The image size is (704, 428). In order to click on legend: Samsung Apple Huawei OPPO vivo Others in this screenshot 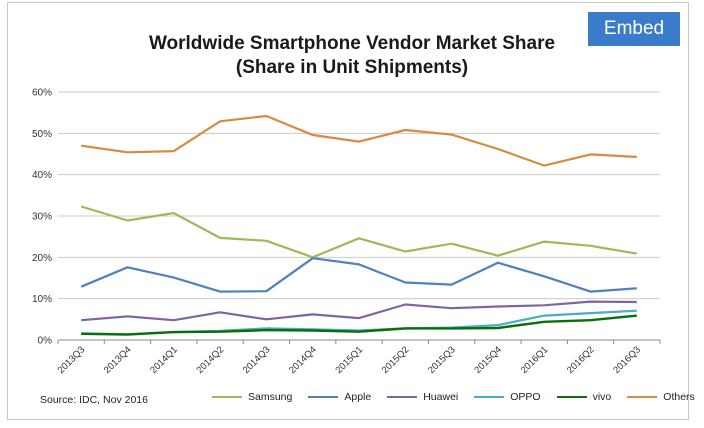, I will do `click(458, 397)`.